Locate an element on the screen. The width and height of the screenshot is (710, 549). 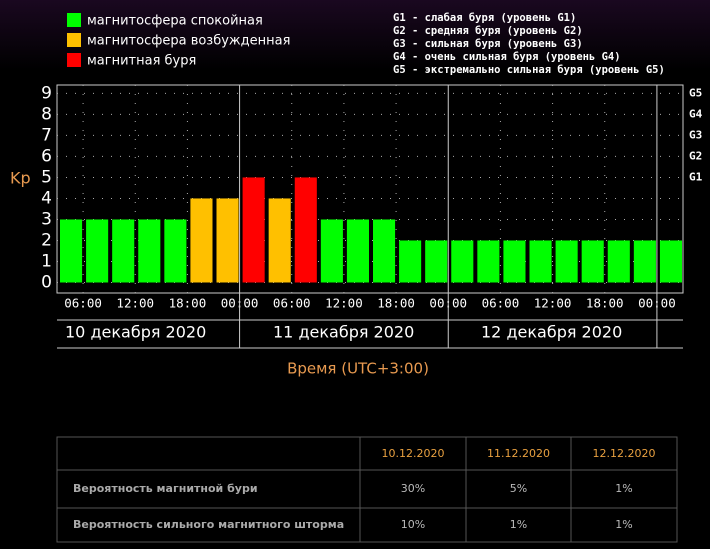
y-tick-label: 6 is located at coordinates (46, 156).